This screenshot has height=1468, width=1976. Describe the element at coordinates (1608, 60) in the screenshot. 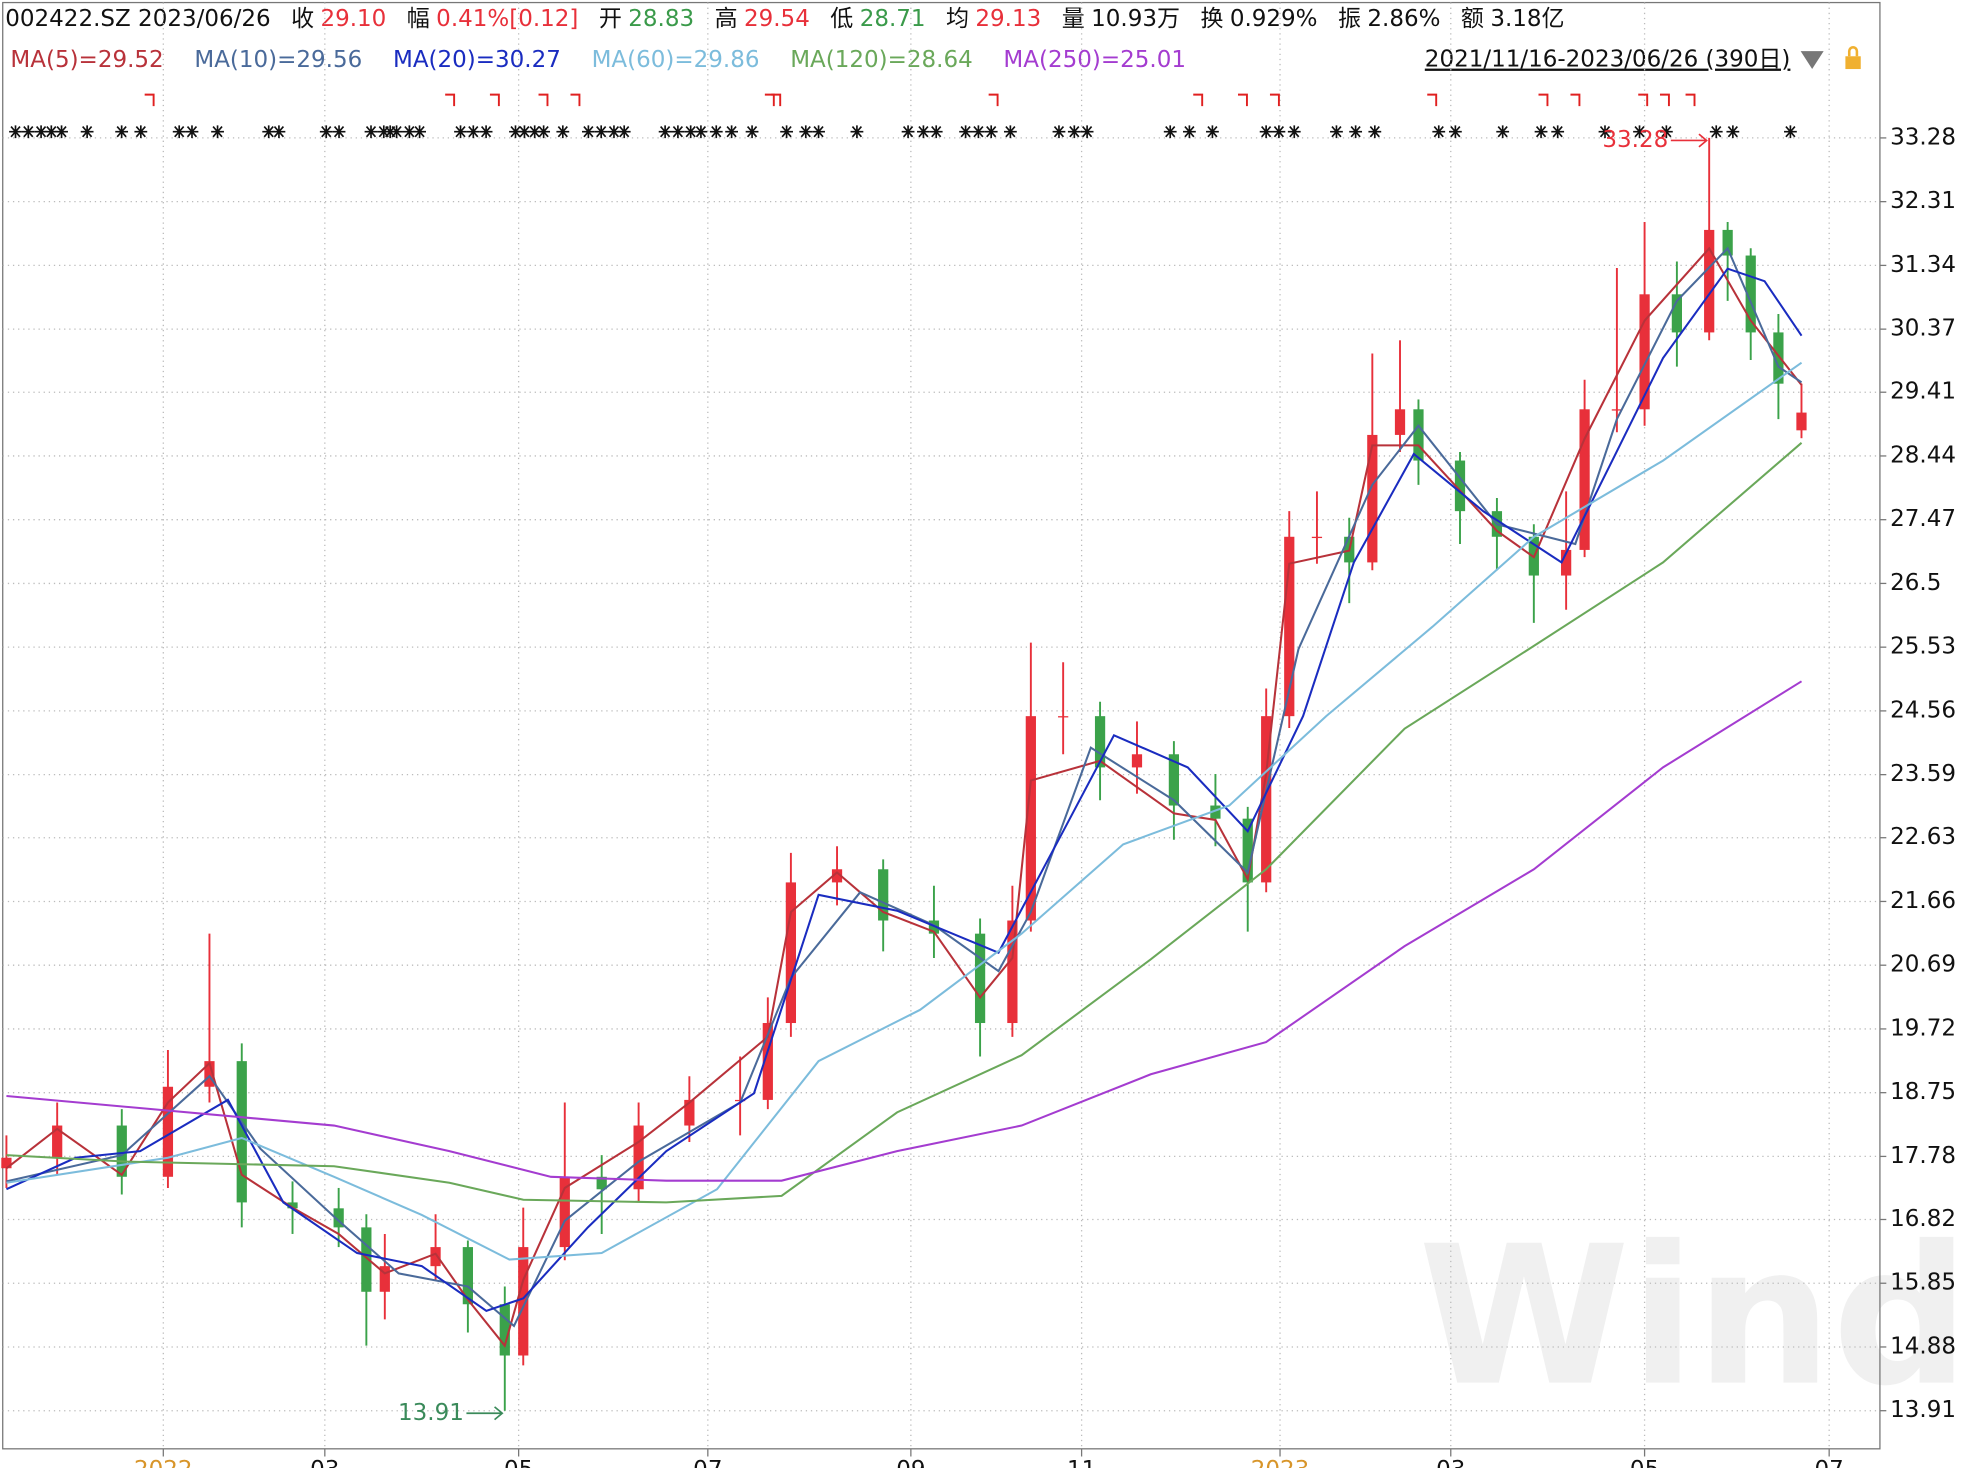

I see `range-selector: 2021/11/16-2023/06/26 (390日)` at that location.